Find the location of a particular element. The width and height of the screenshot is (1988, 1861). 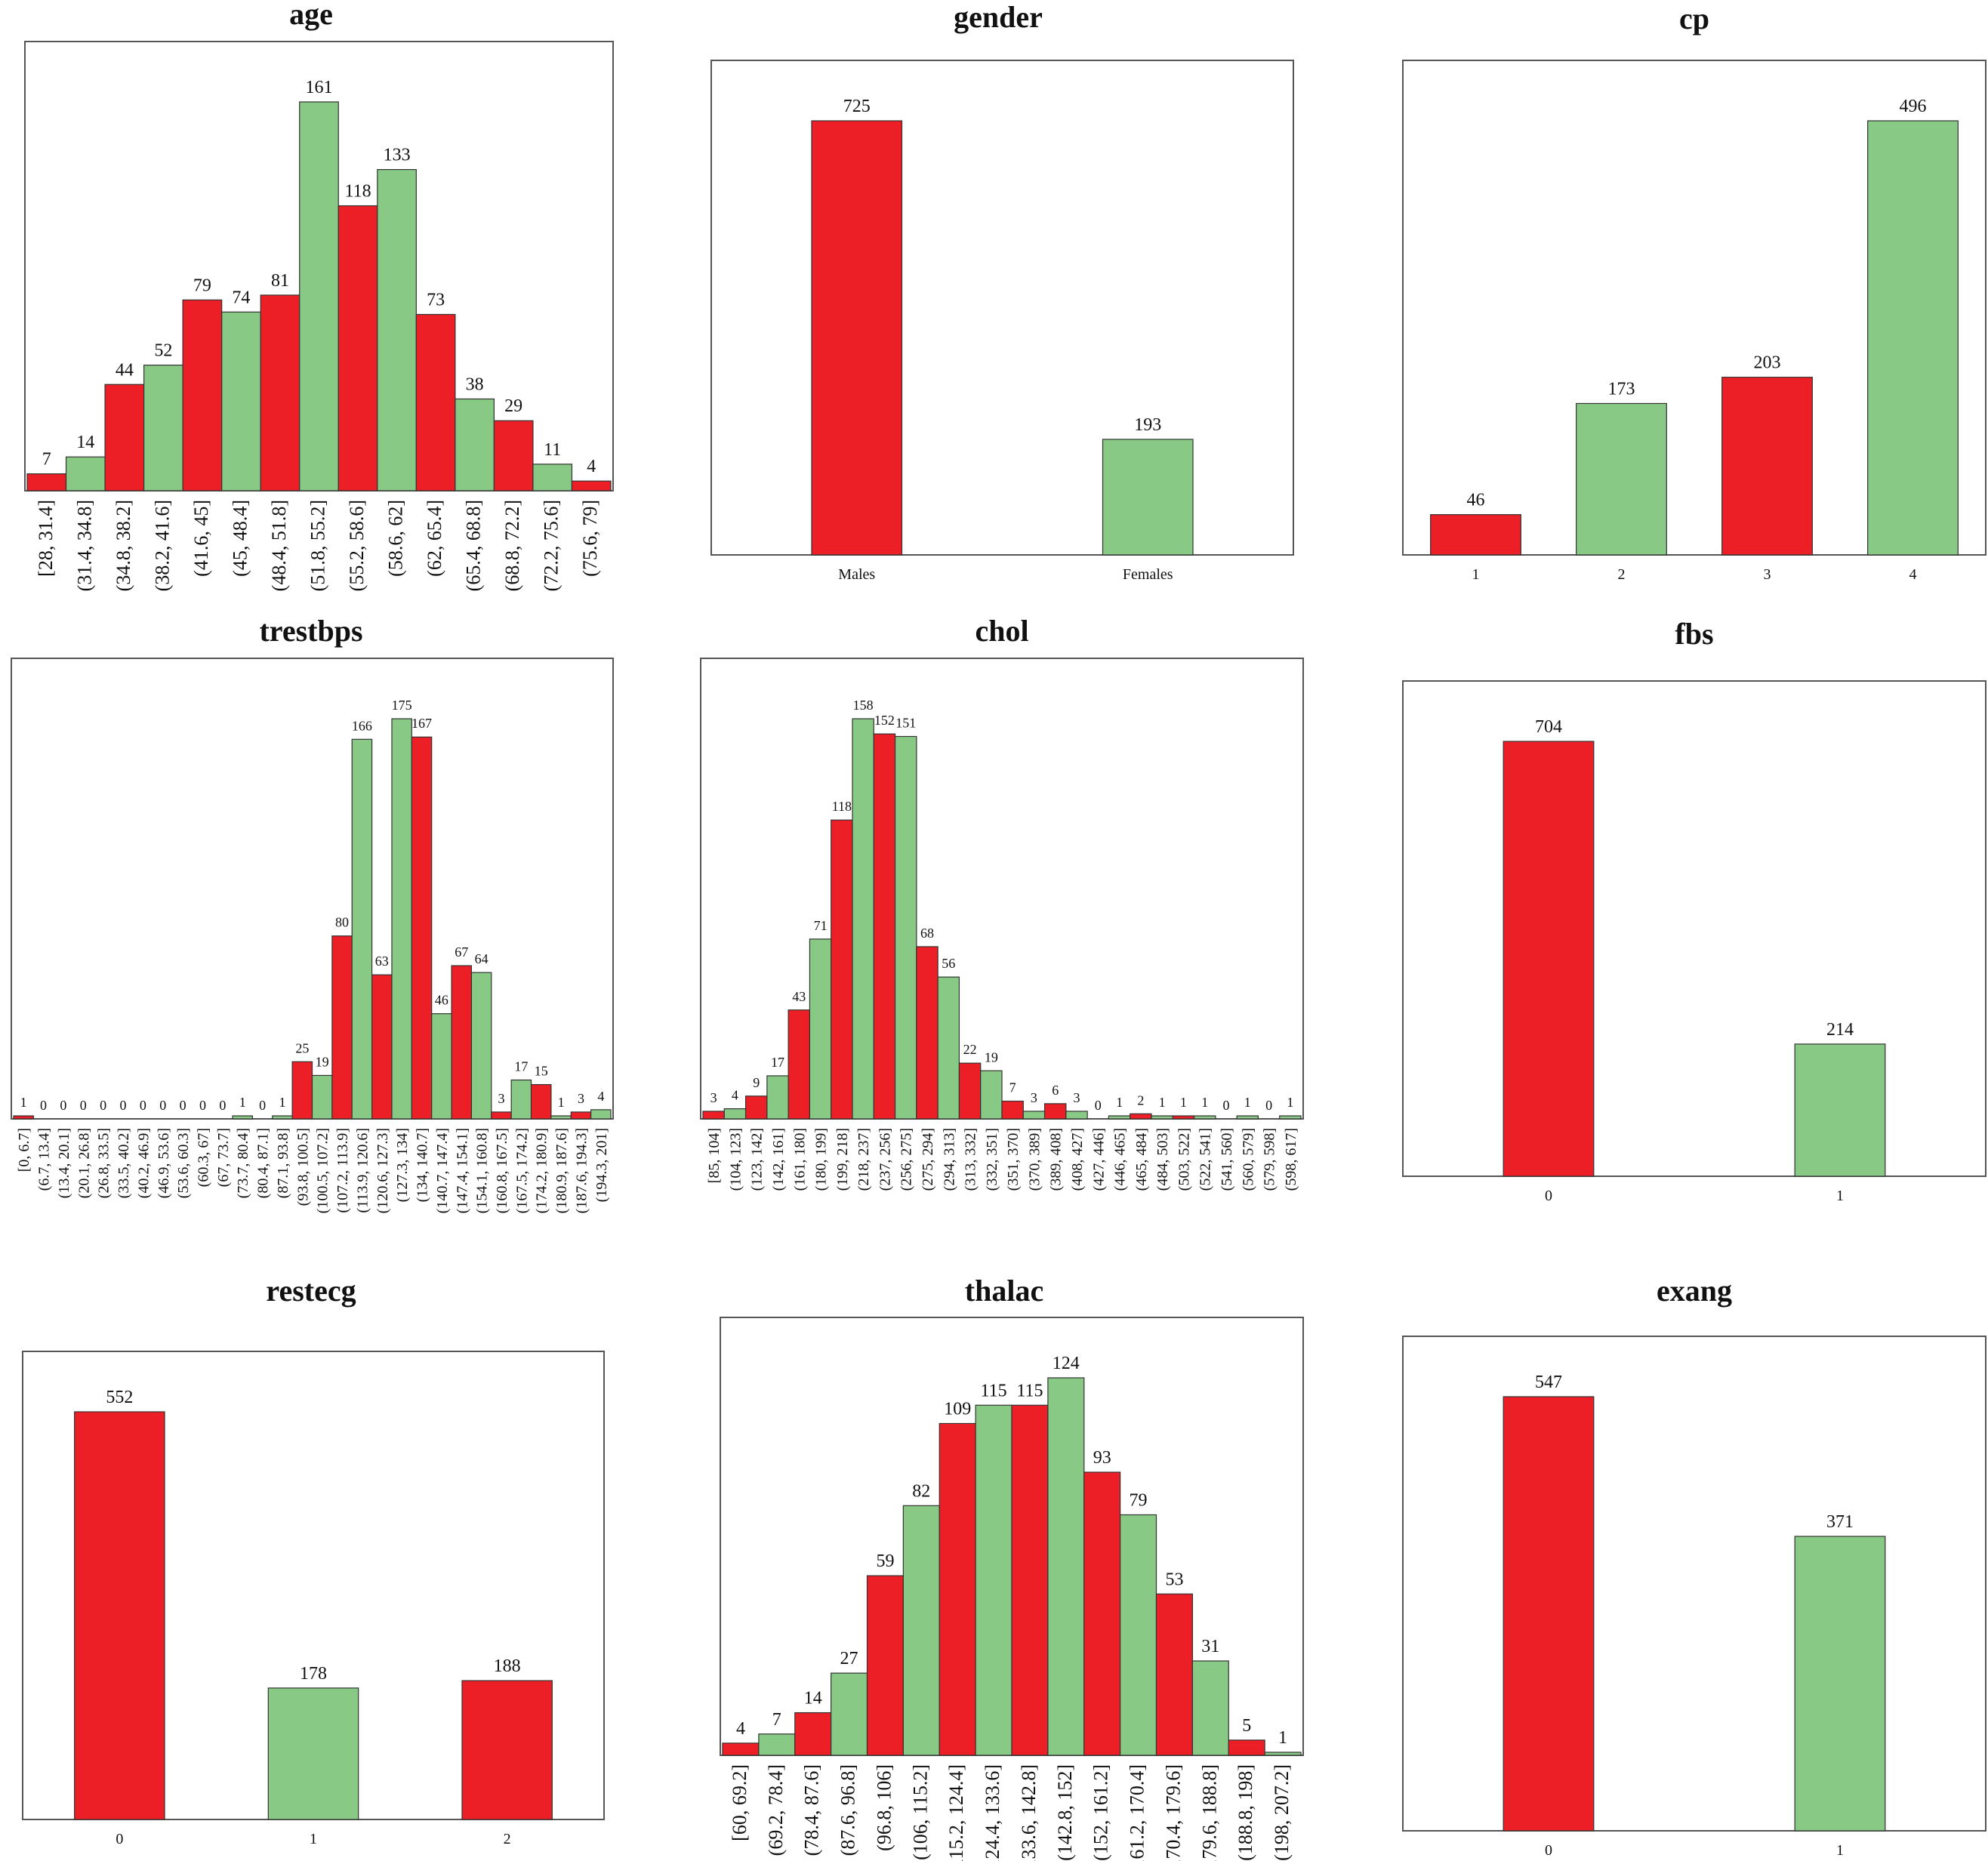

tick-label: (167.5, 174.2] is located at coordinates (521, 1170).